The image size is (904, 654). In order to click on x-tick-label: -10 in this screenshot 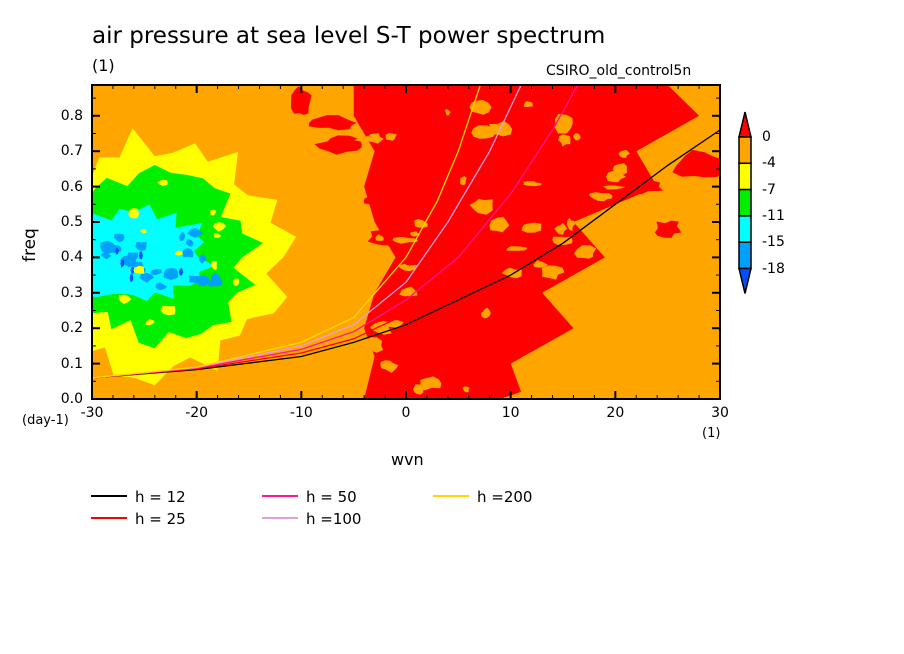, I will do `click(301, 413)`.